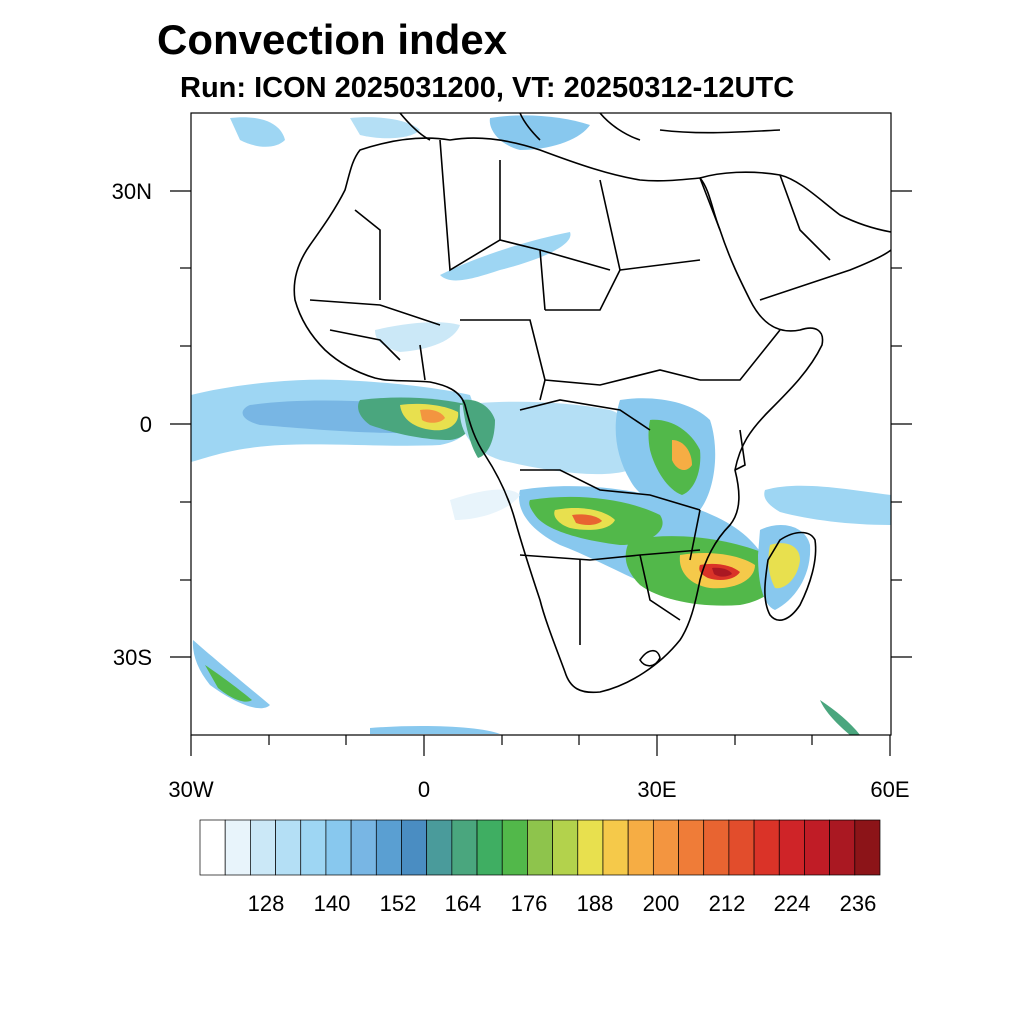  What do you see at coordinates (398, 903) in the screenshot?
I see `colorbar-label: 152` at bounding box center [398, 903].